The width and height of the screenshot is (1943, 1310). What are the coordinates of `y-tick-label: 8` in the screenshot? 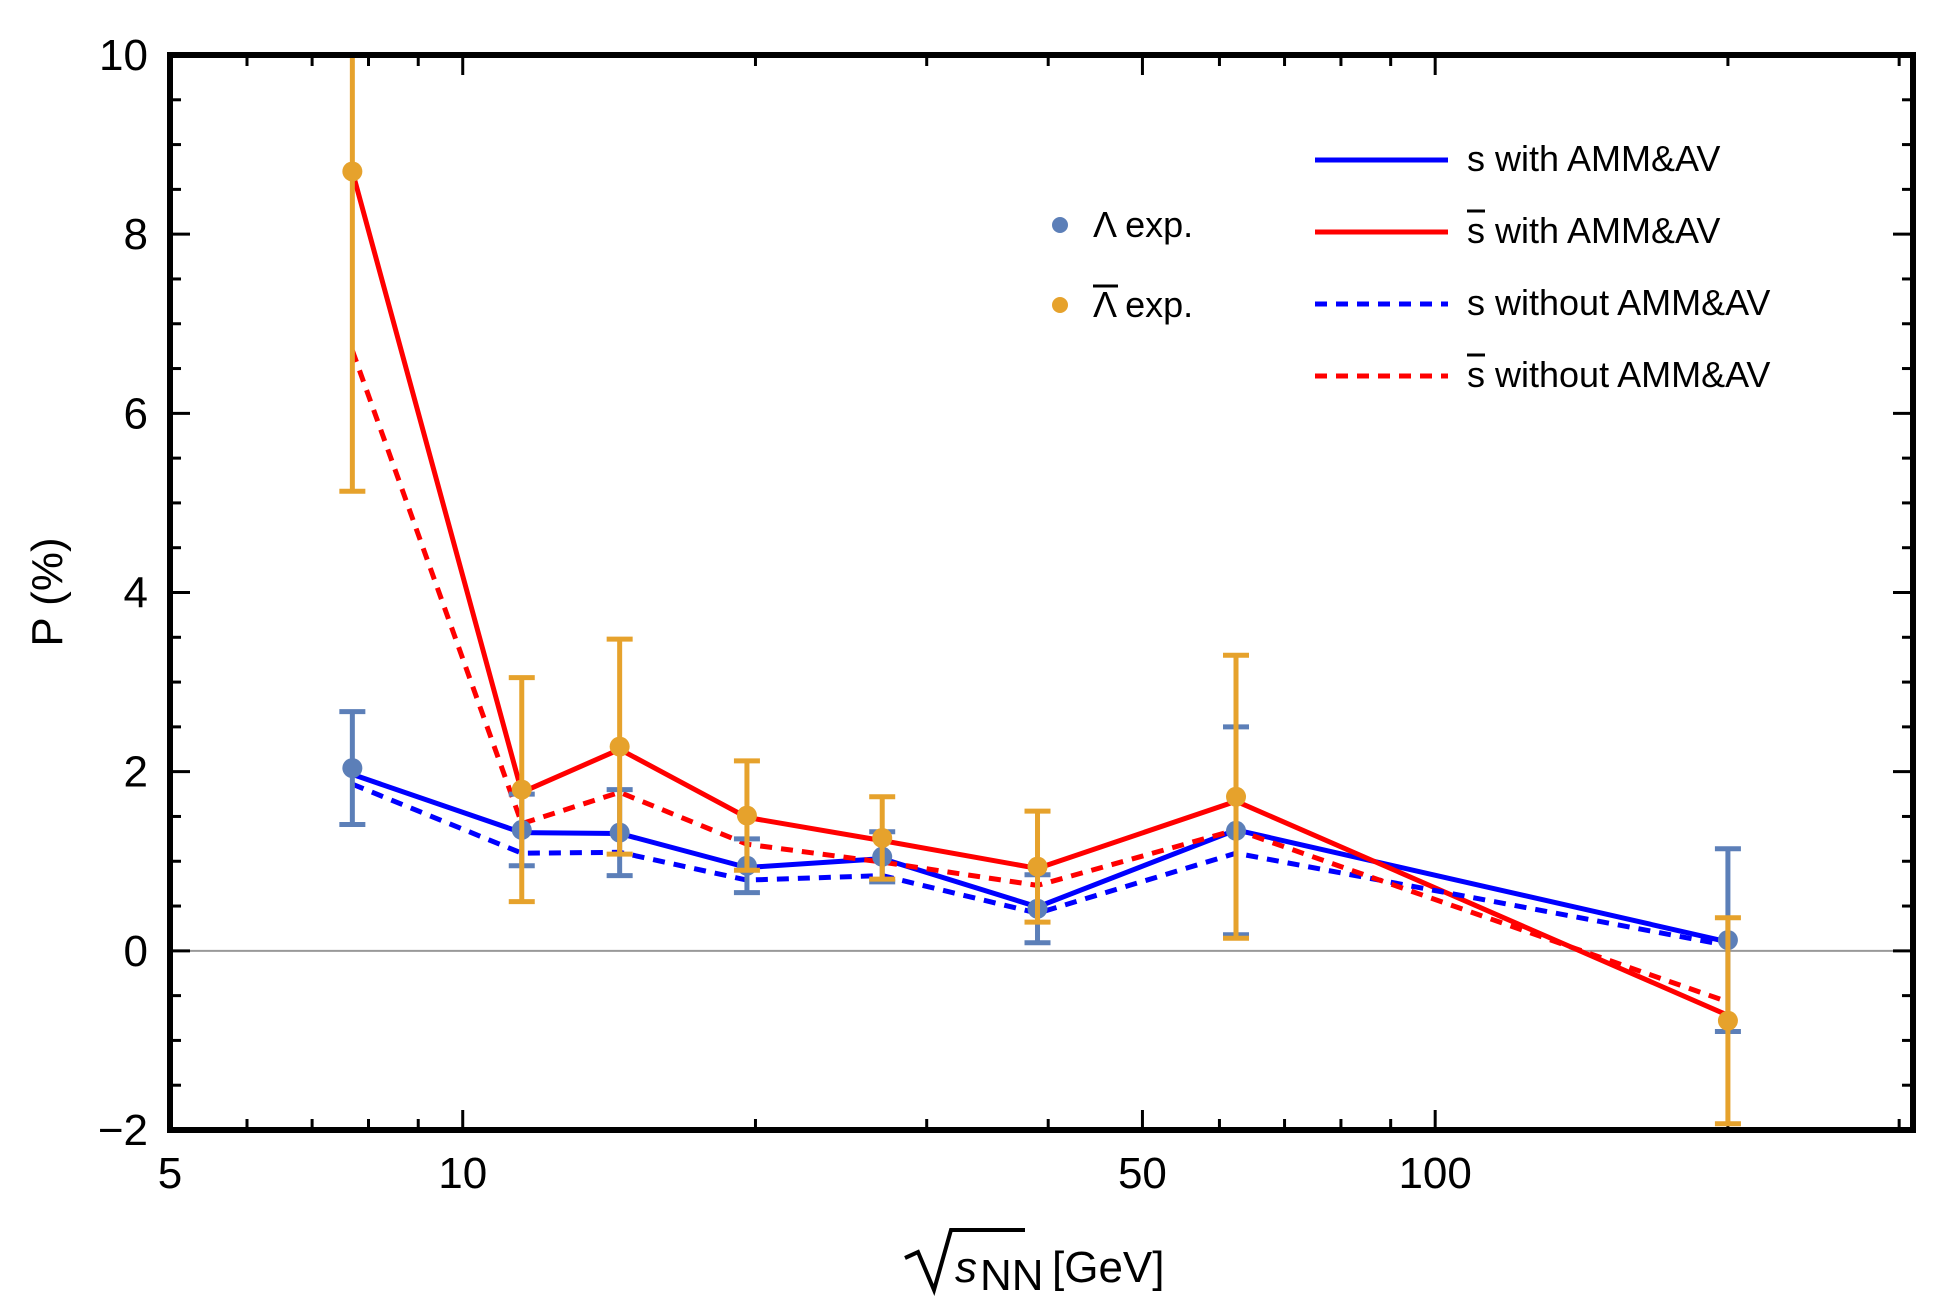 It's located at (136, 234).